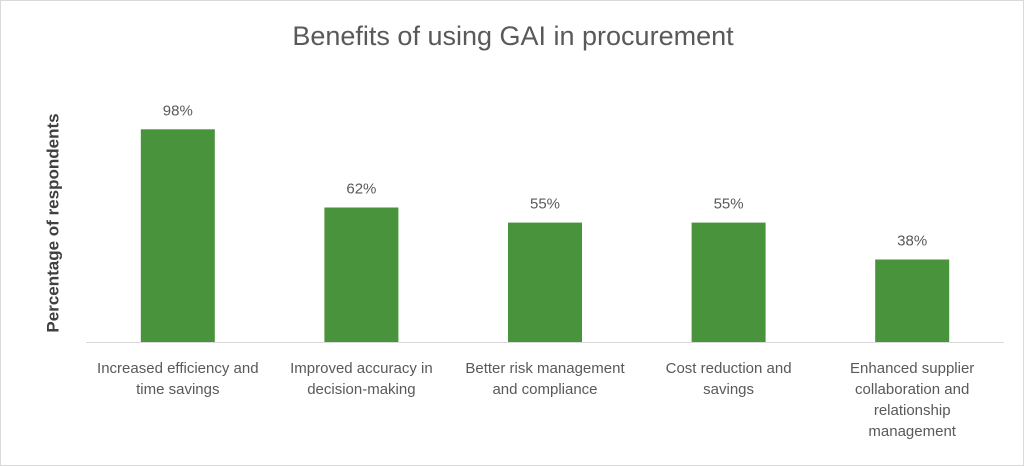 The width and height of the screenshot is (1024, 466). What do you see at coordinates (545, 379) in the screenshot?
I see `category-label-3: Better risk management and compliance` at bounding box center [545, 379].